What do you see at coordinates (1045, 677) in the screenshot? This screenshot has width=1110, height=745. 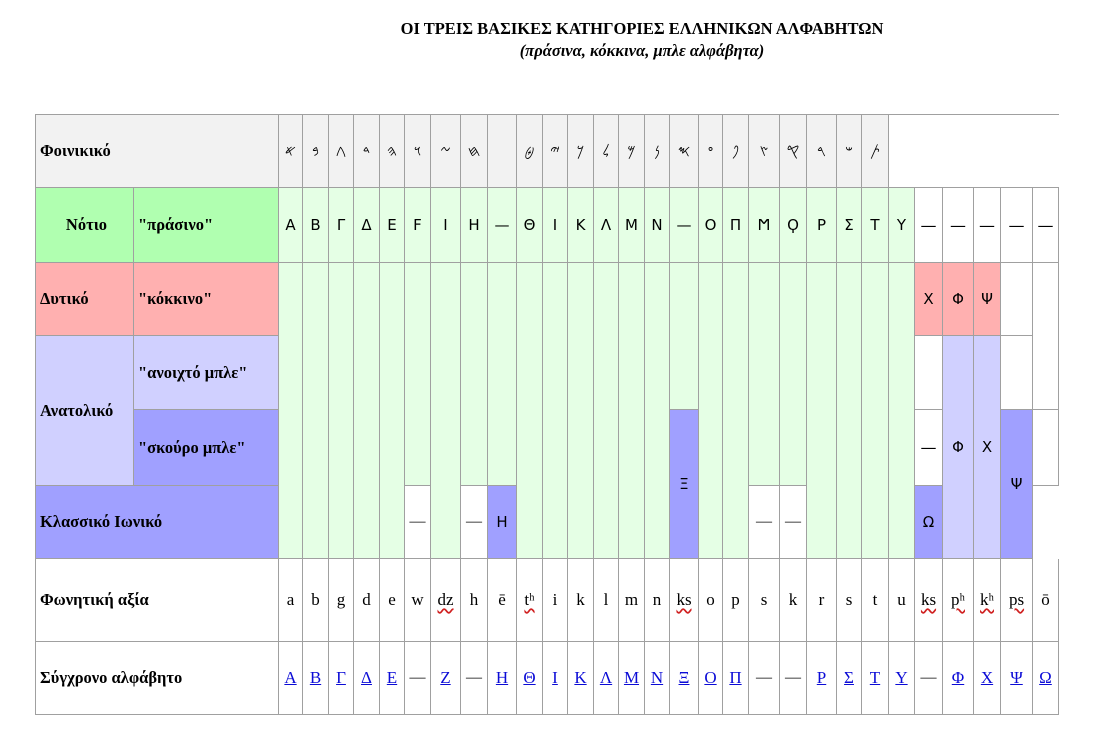 I see `modern-letter-link: Ω` at bounding box center [1045, 677].